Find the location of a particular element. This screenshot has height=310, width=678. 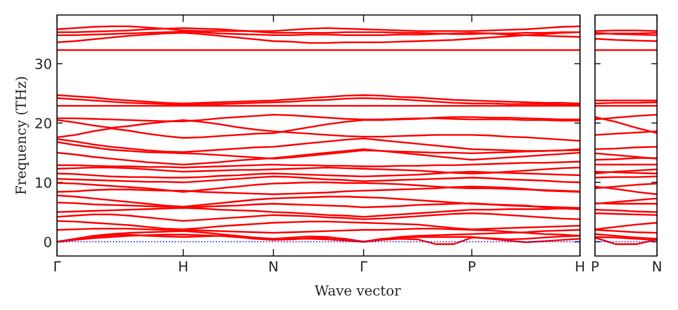

y-tick-label: 0 is located at coordinates (48, 242).